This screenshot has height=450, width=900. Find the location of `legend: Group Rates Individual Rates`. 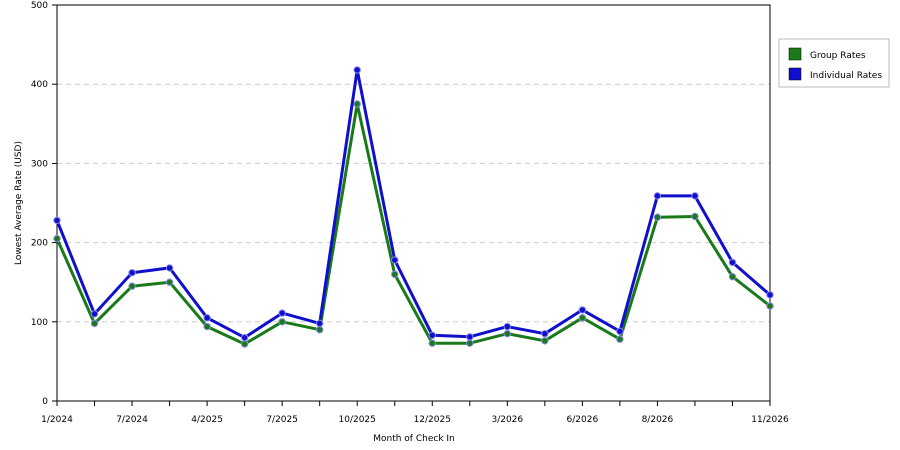

legend: Group Rates Individual Rates is located at coordinates (834, 63).